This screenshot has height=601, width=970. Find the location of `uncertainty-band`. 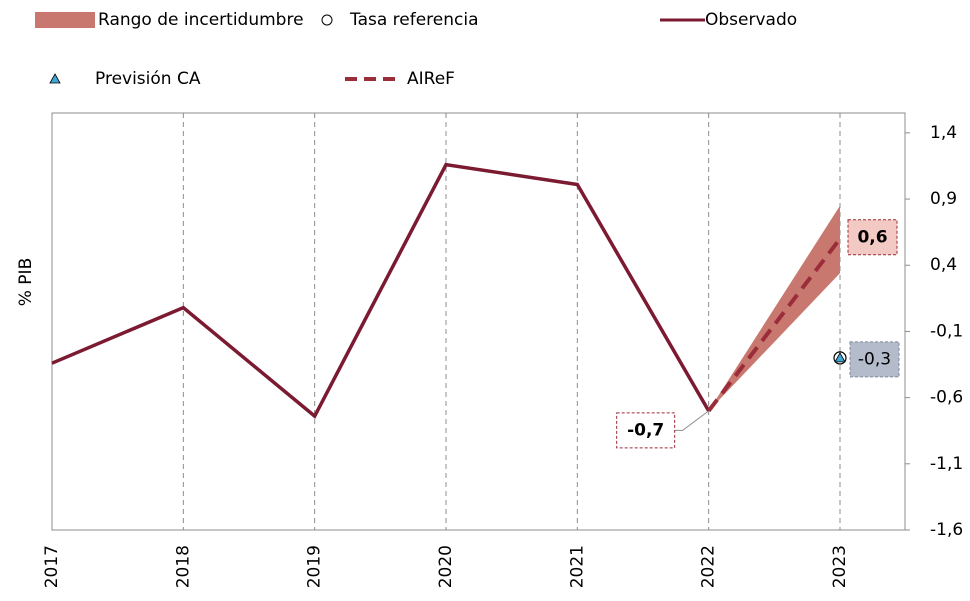

uncertainty-band is located at coordinates (774, 308).